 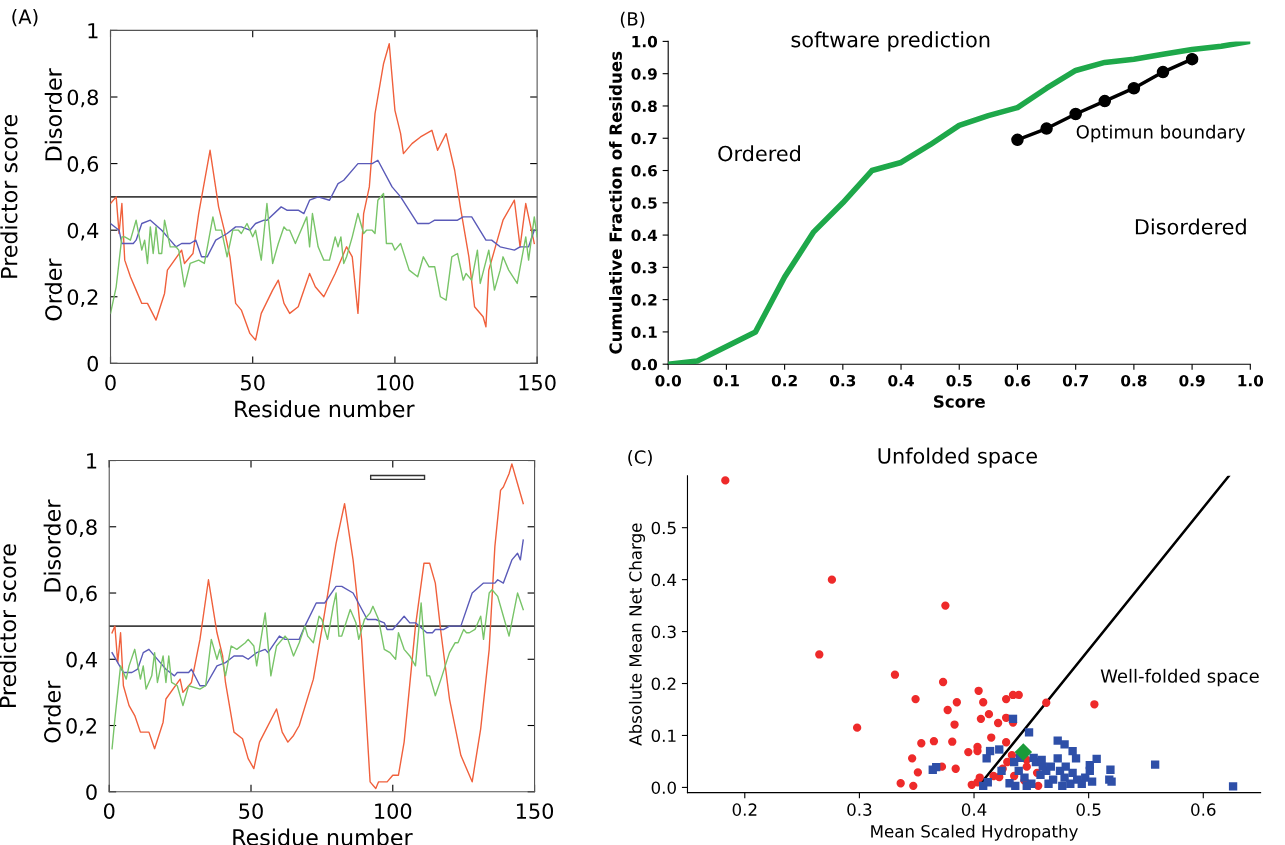 What do you see at coordinates (1190, 226) in the screenshot?
I see `annotation: Disordered` at bounding box center [1190, 226].